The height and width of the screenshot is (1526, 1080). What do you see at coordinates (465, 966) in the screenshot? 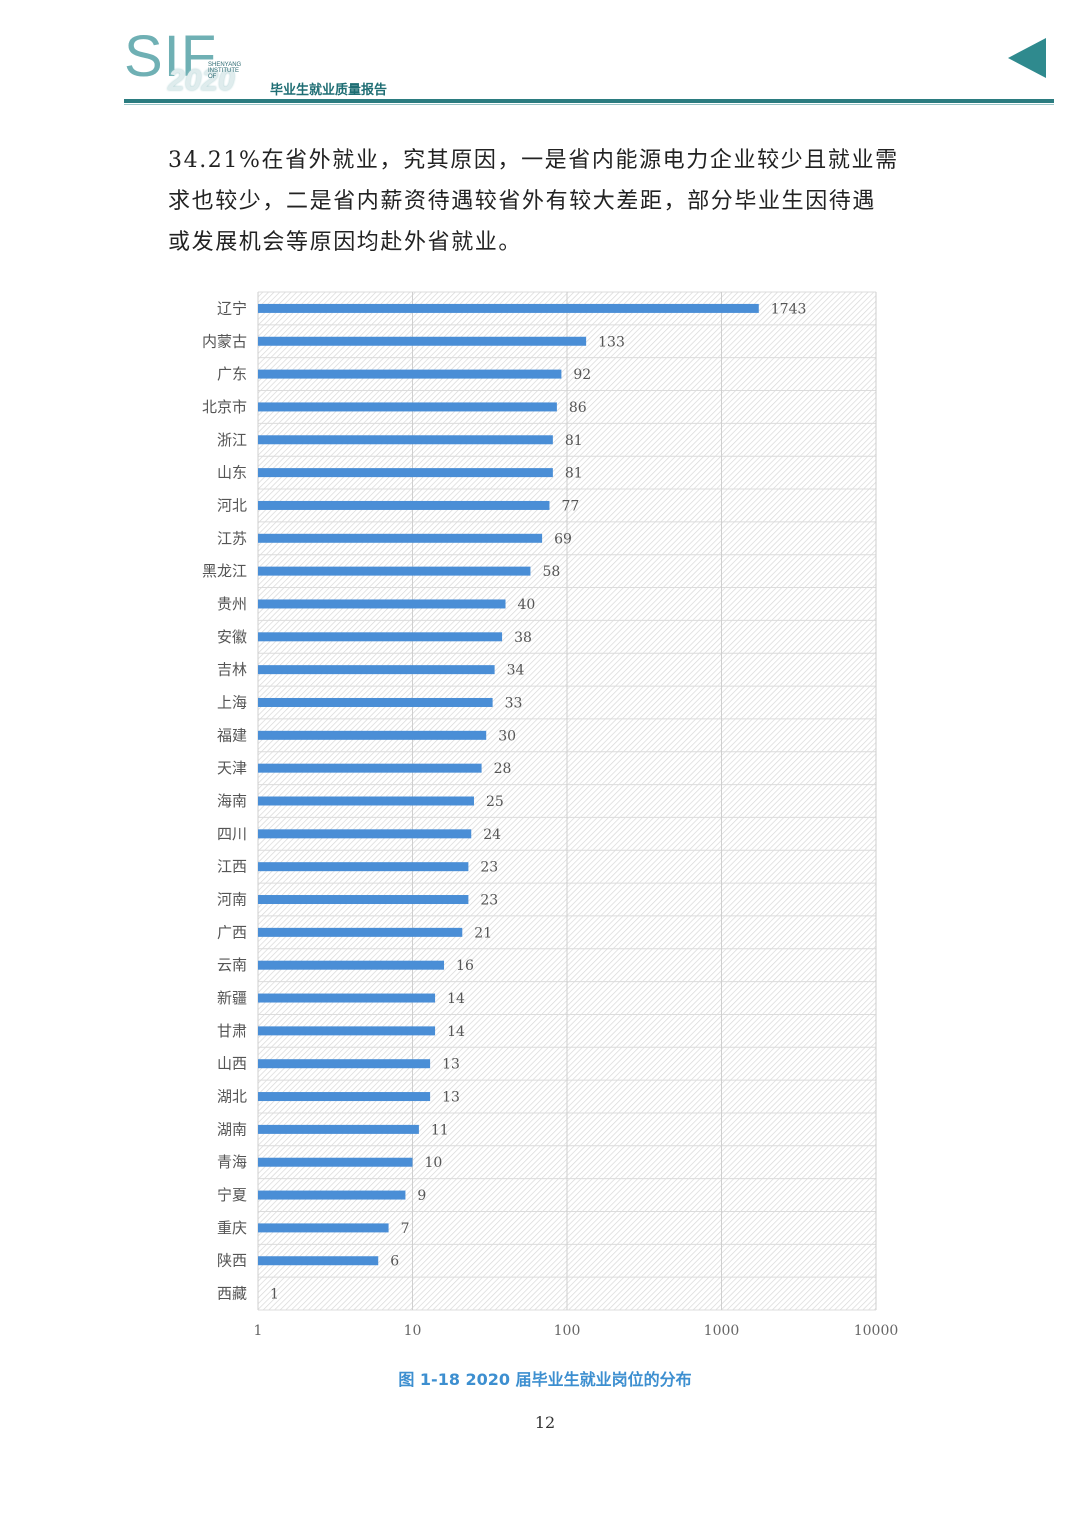
I see `data-label: 16` at bounding box center [465, 966].